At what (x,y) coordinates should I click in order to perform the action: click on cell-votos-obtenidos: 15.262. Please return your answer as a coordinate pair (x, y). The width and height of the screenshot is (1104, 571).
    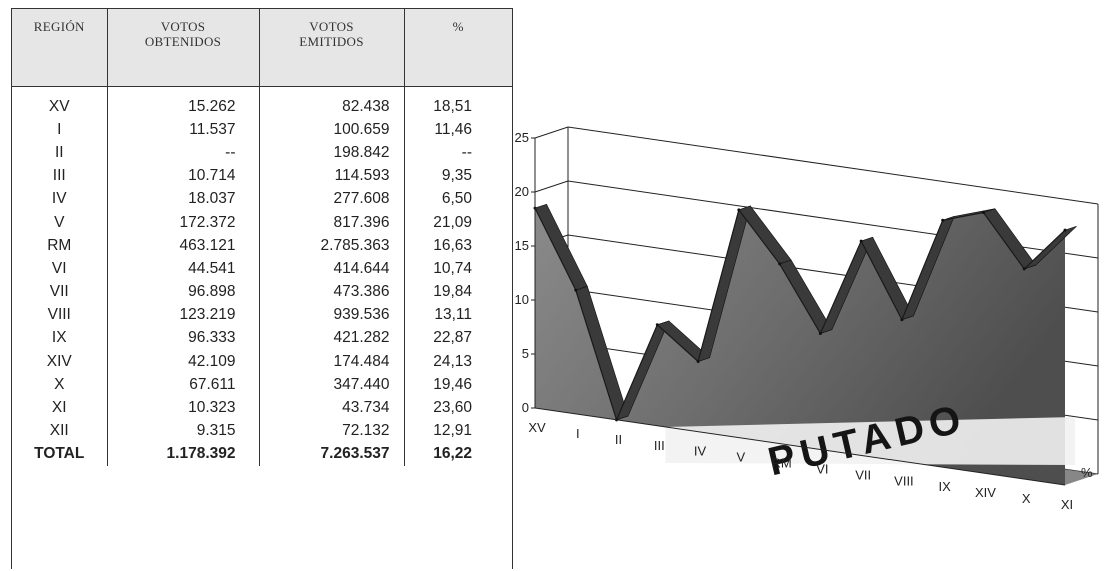
    Looking at the image, I should click on (183, 102).